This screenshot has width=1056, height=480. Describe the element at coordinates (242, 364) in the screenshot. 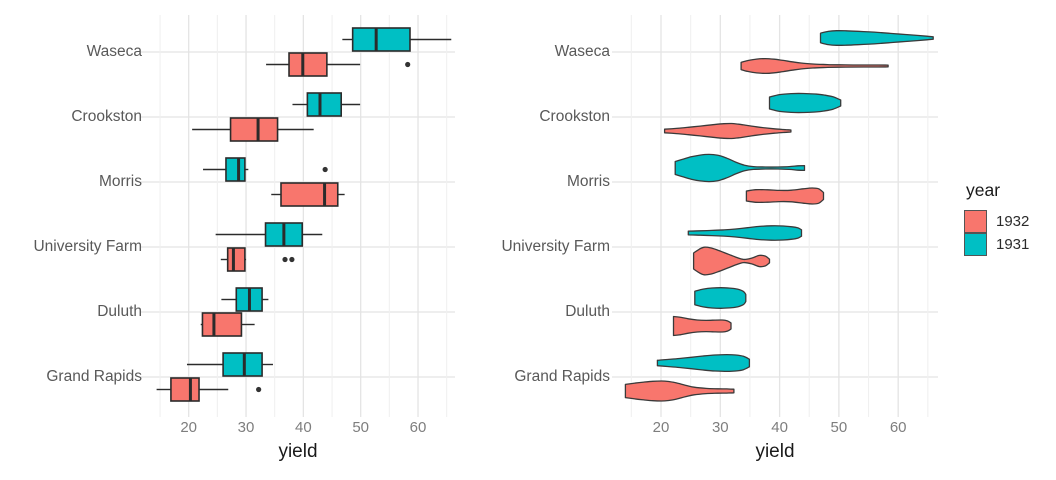

I see `box-grand-rapids-1931` at that location.